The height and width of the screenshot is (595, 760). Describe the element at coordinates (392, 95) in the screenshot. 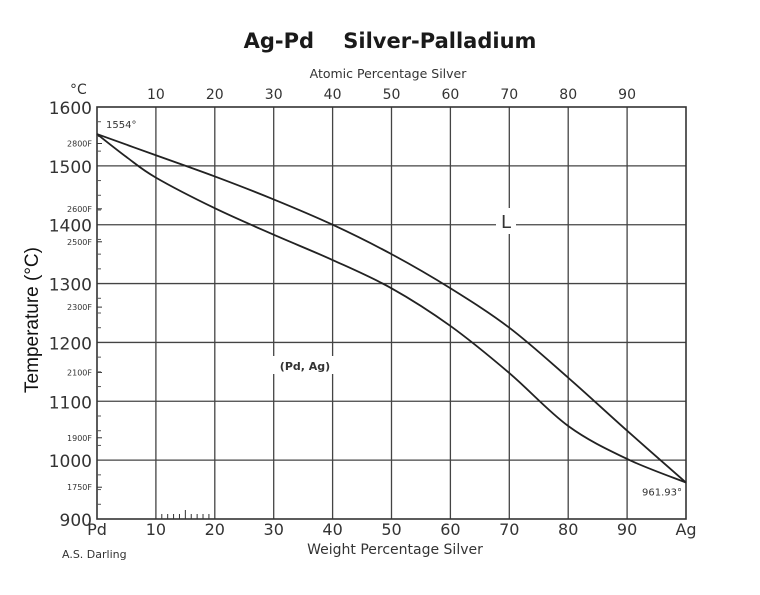

I see `top-tick-label: 50` at that location.